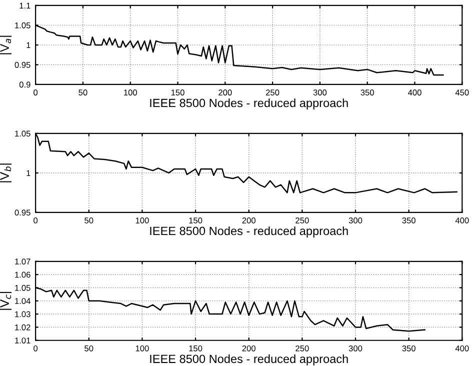 The height and width of the screenshot is (366, 474). I want to click on y-tick-label: 1.07, so click(22, 261).